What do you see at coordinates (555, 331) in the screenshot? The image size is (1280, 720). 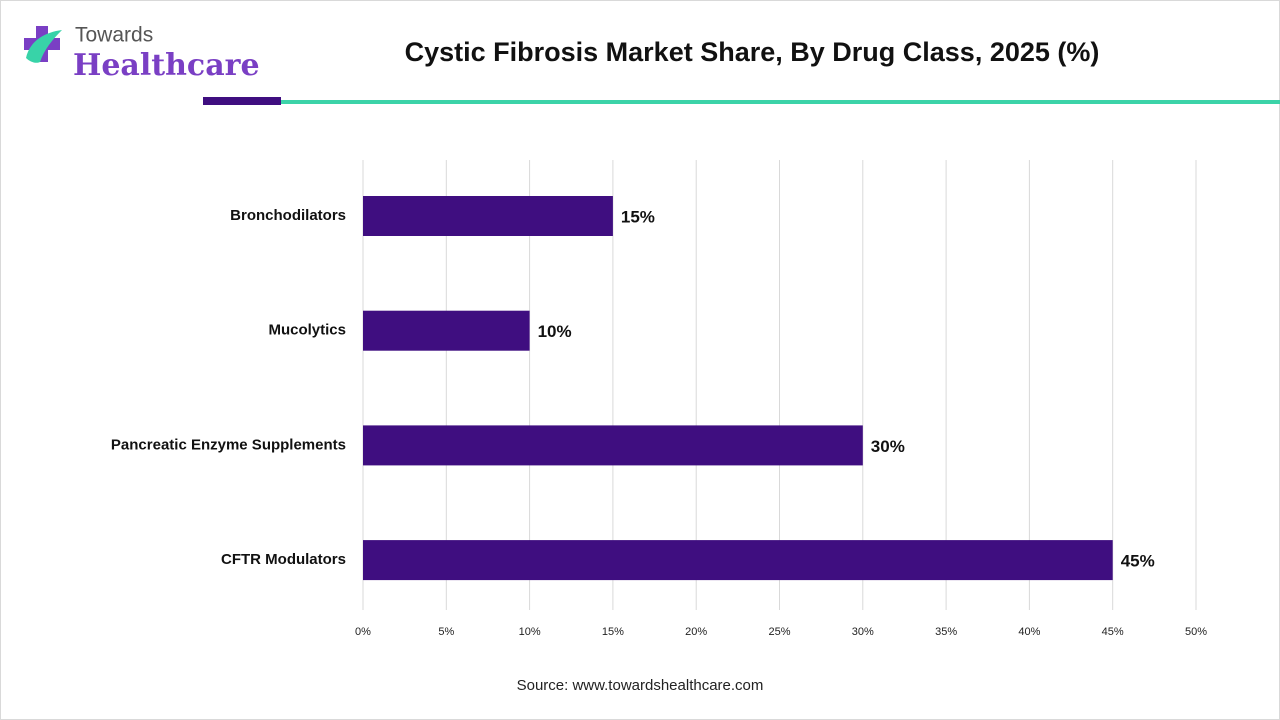 I see `value-label: 10%` at bounding box center [555, 331].